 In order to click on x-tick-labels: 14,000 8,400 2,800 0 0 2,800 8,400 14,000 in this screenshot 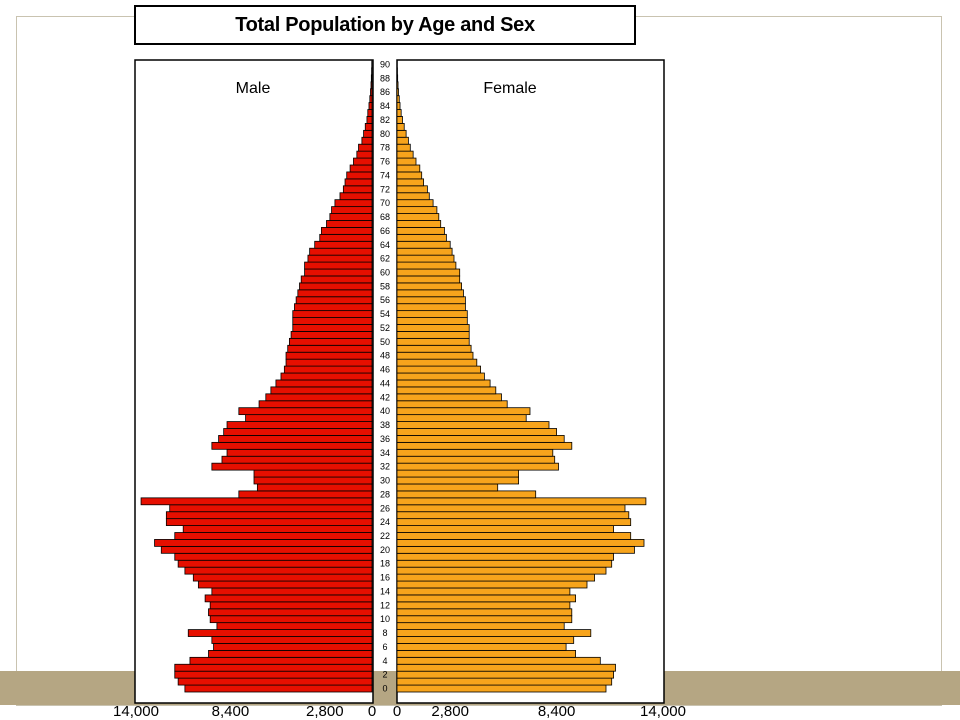, I will do `click(399, 711)`.